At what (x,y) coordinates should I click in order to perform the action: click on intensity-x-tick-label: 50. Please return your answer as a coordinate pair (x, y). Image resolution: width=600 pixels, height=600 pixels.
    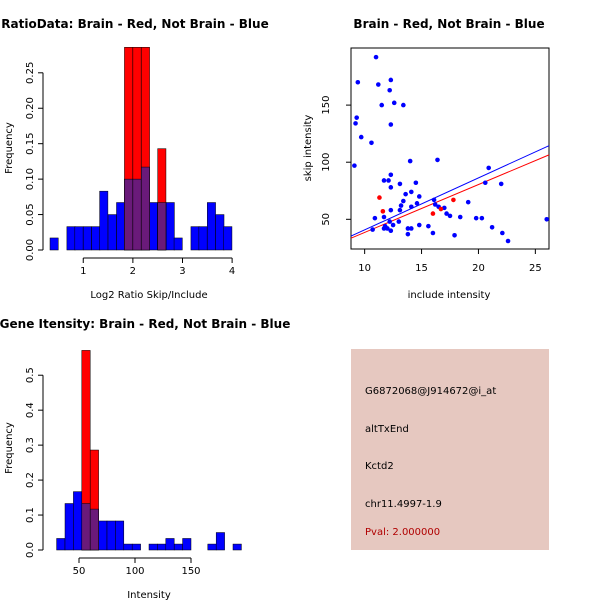
    Looking at the image, I should click on (79, 571).